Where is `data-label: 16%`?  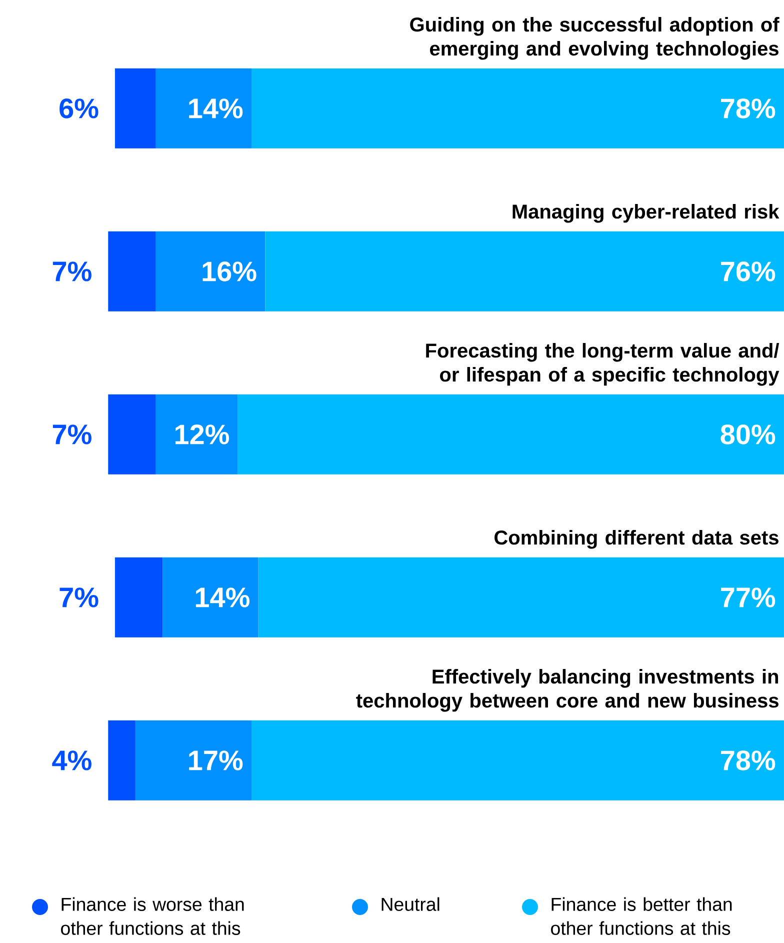 data-label: 16% is located at coordinates (229, 272).